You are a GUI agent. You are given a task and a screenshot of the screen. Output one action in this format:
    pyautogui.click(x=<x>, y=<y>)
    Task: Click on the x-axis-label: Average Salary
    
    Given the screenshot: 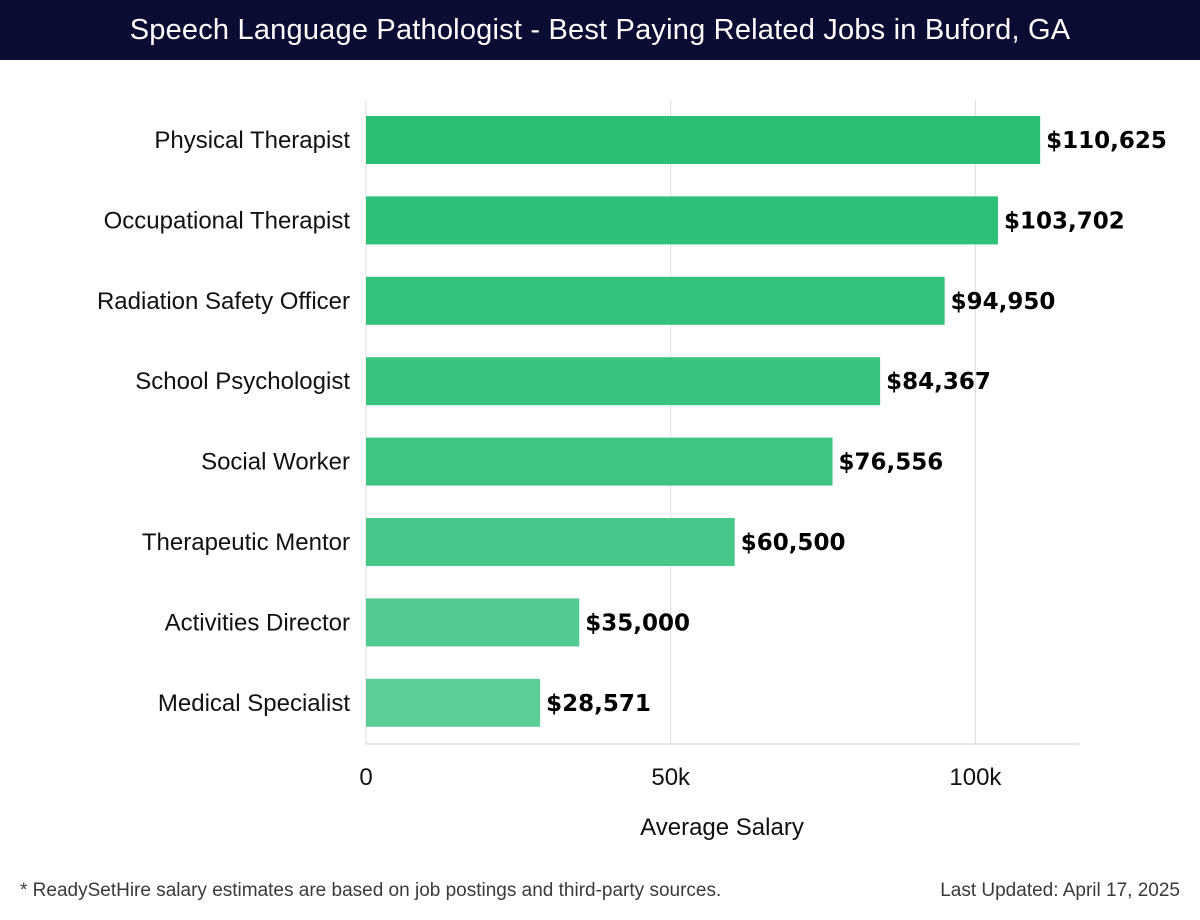 What is the action you would take?
    pyautogui.click(x=722, y=827)
    